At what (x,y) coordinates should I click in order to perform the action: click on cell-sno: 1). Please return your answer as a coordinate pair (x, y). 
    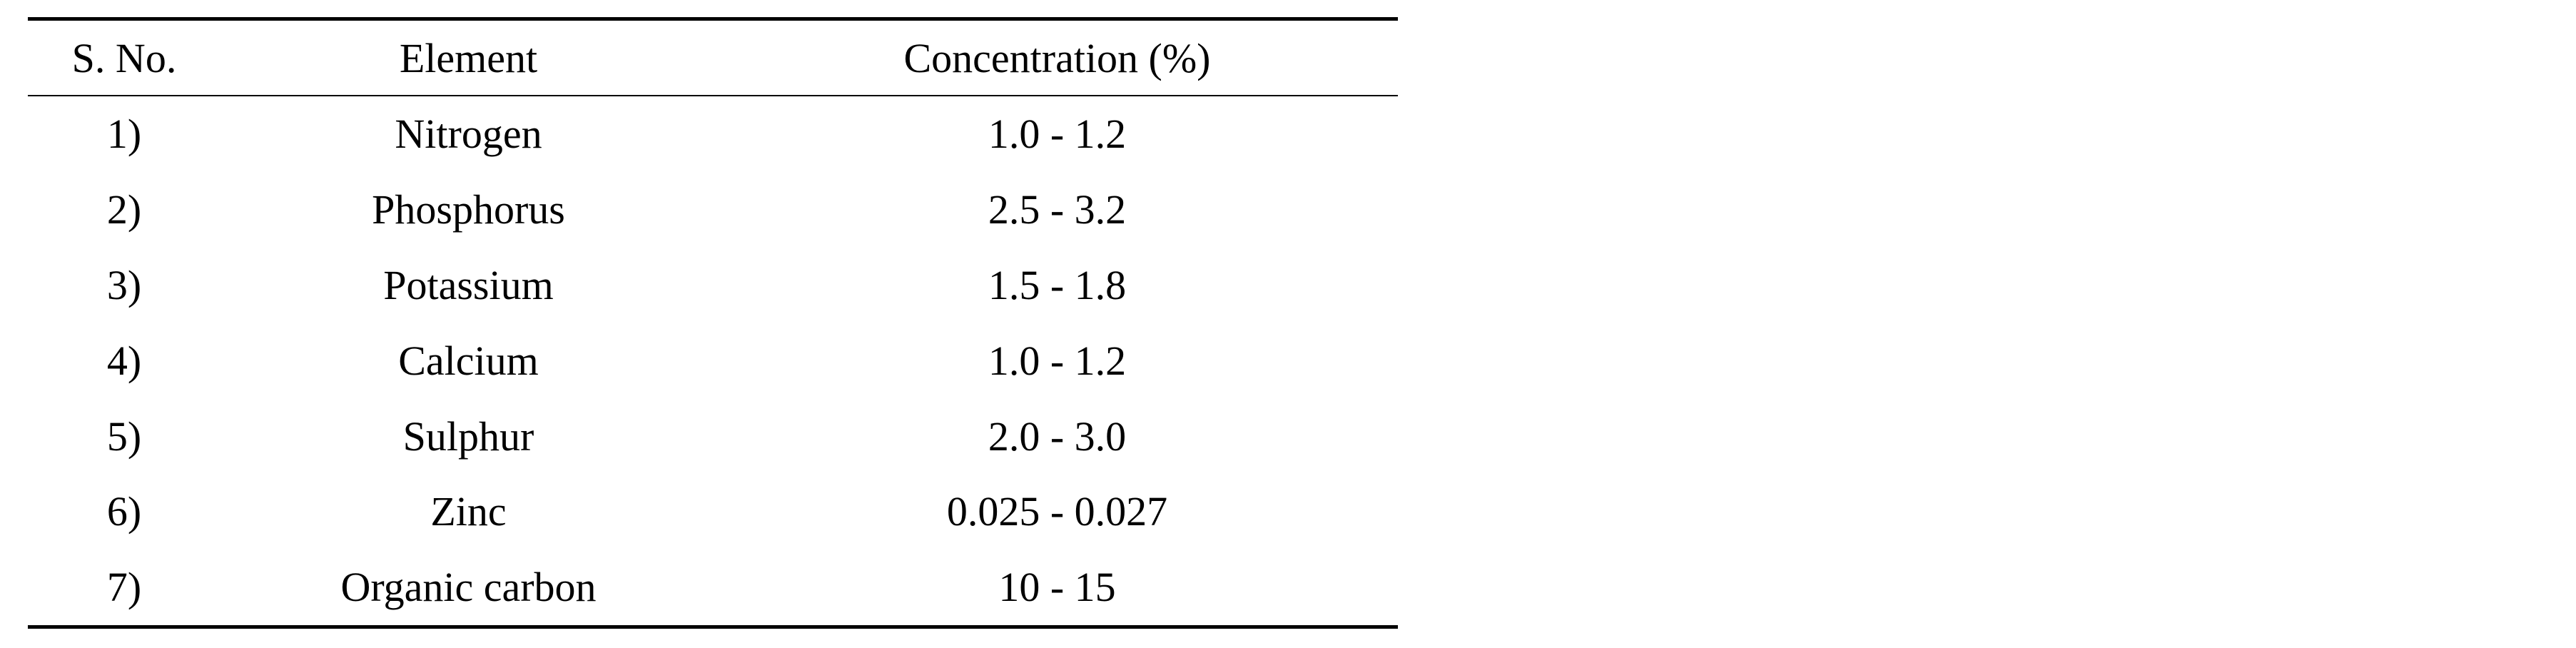
    Looking at the image, I should click on (124, 134).